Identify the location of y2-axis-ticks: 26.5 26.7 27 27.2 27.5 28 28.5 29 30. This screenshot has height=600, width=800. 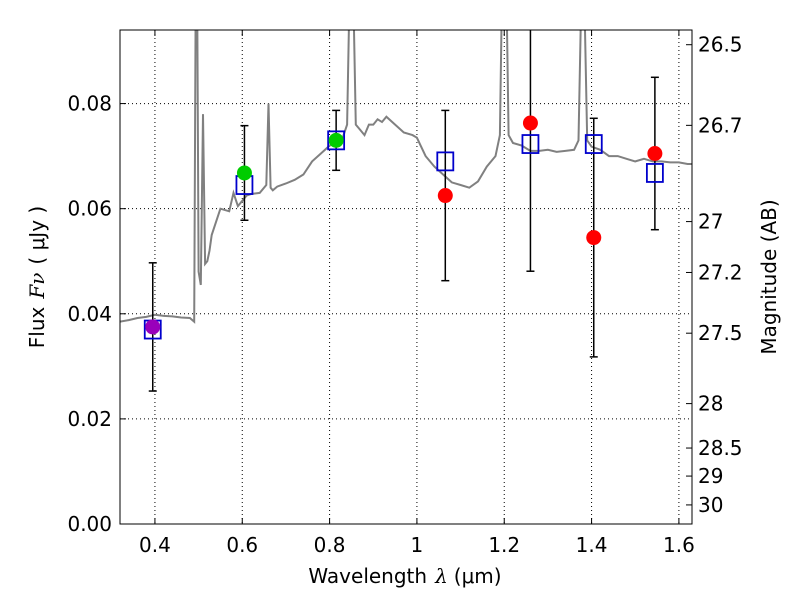
(714, 275).